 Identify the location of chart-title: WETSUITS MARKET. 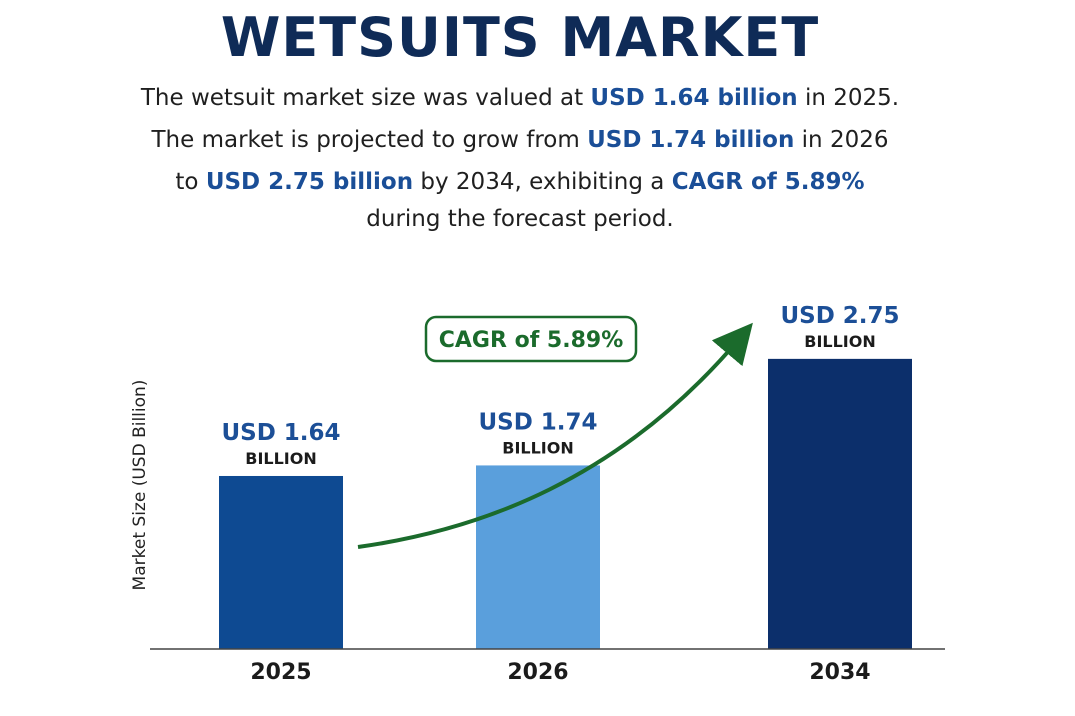
(520, 37).